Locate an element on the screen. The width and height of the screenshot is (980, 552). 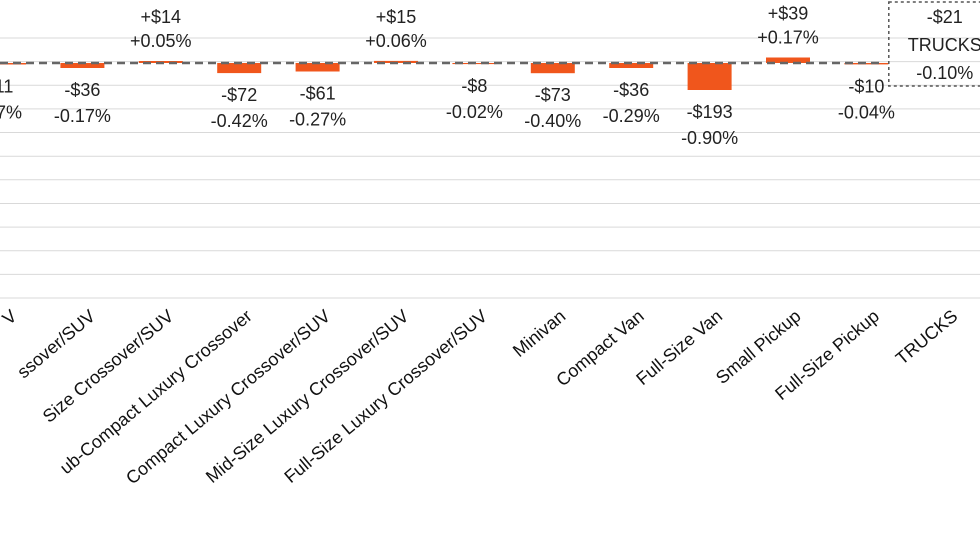
category-label-0: V is located at coordinates (10, 317).